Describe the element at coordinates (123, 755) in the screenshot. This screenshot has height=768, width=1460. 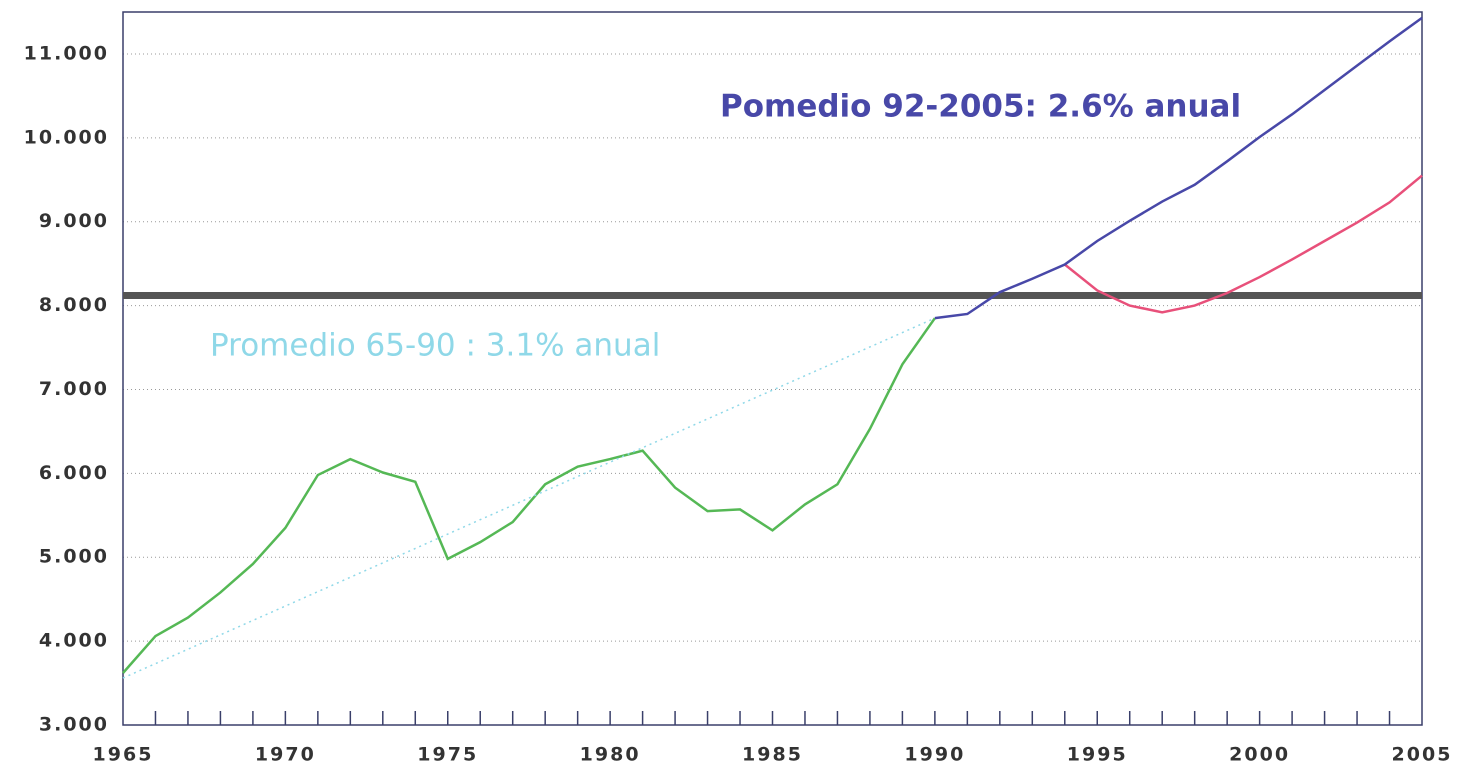
I see `x-tick-label: 1965` at that location.